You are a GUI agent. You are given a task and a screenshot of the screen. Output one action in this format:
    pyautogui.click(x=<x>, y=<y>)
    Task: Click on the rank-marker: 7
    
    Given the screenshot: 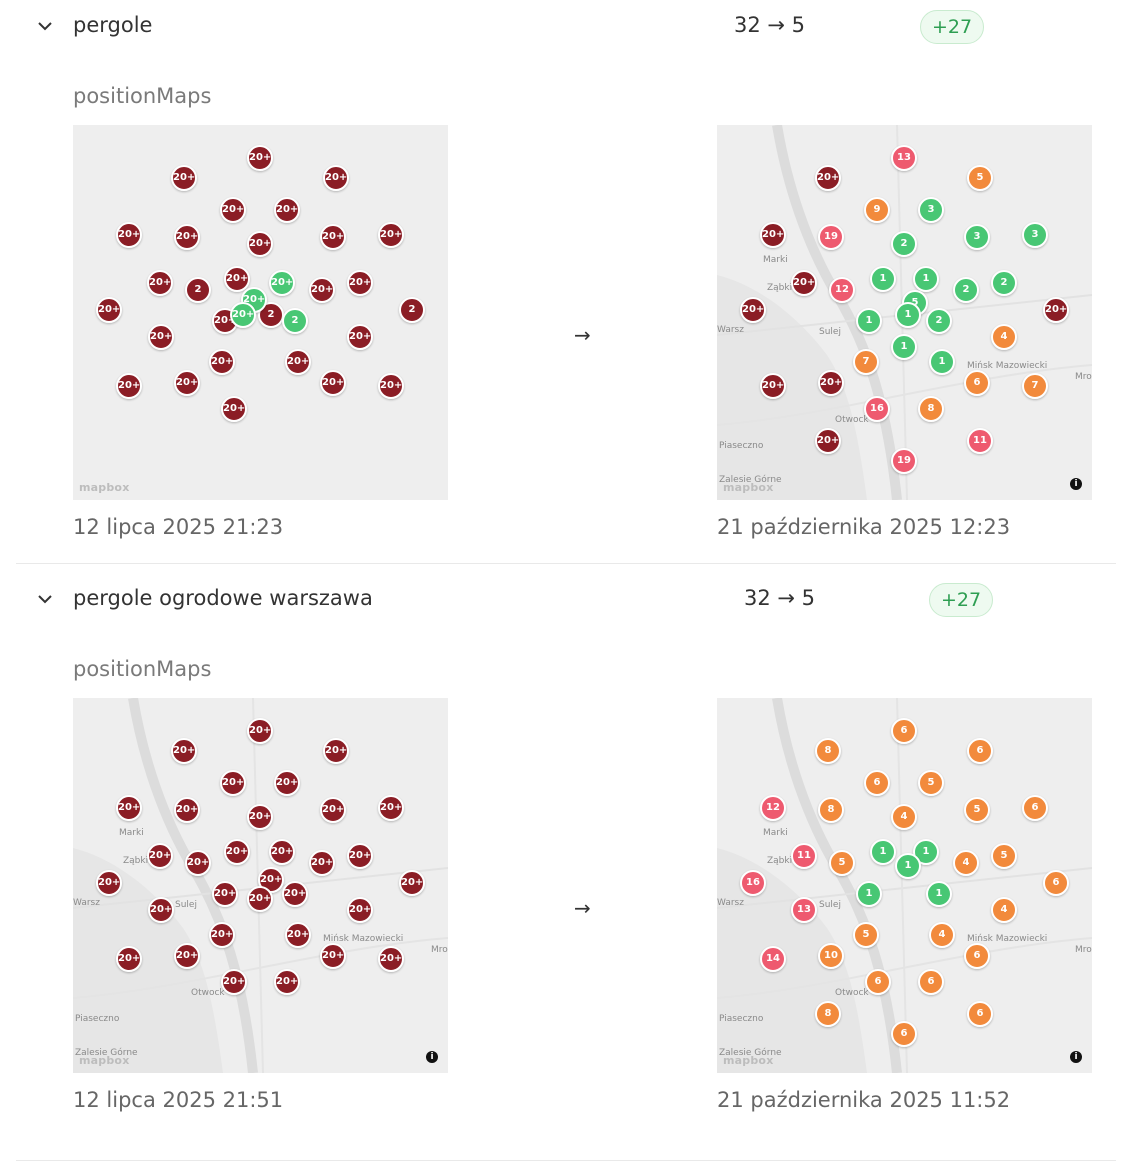 What is the action you would take?
    pyautogui.click(x=866, y=362)
    